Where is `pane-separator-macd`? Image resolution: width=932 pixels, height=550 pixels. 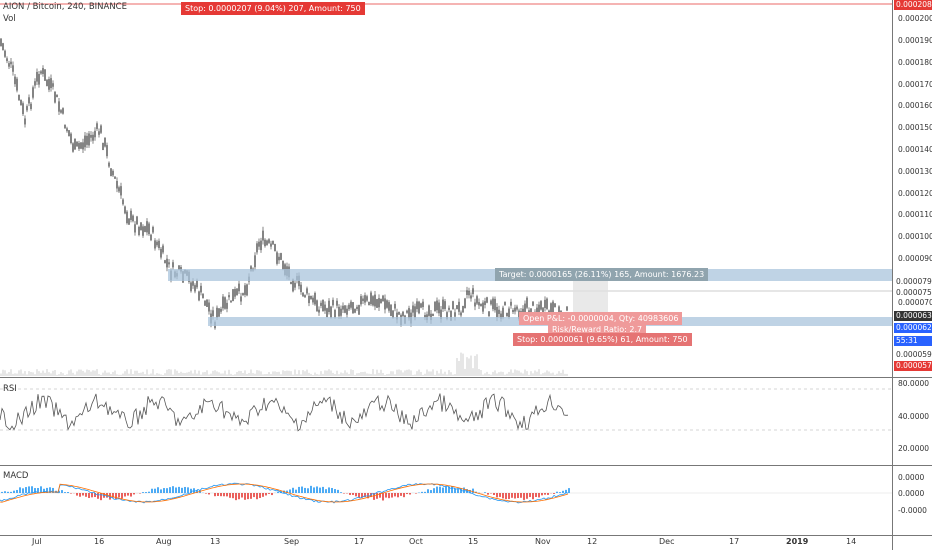 pane-separator-macd is located at coordinates (466, 465).